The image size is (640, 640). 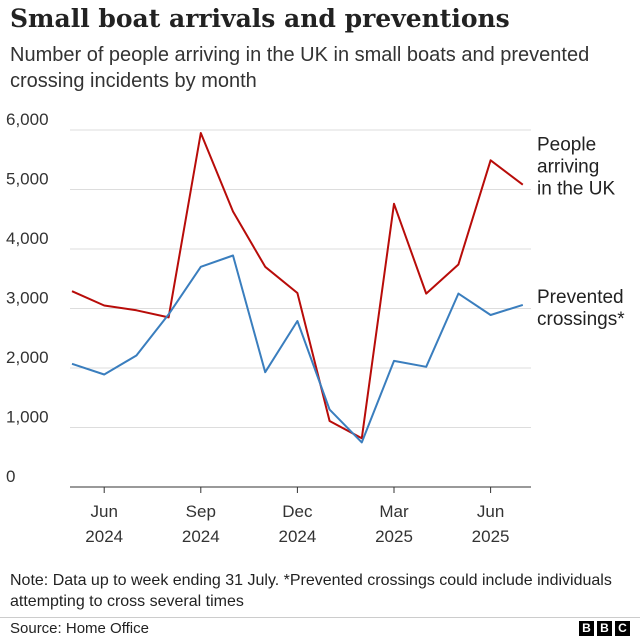 What do you see at coordinates (622, 628) in the screenshot?
I see `logo-letter: C` at bounding box center [622, 628].